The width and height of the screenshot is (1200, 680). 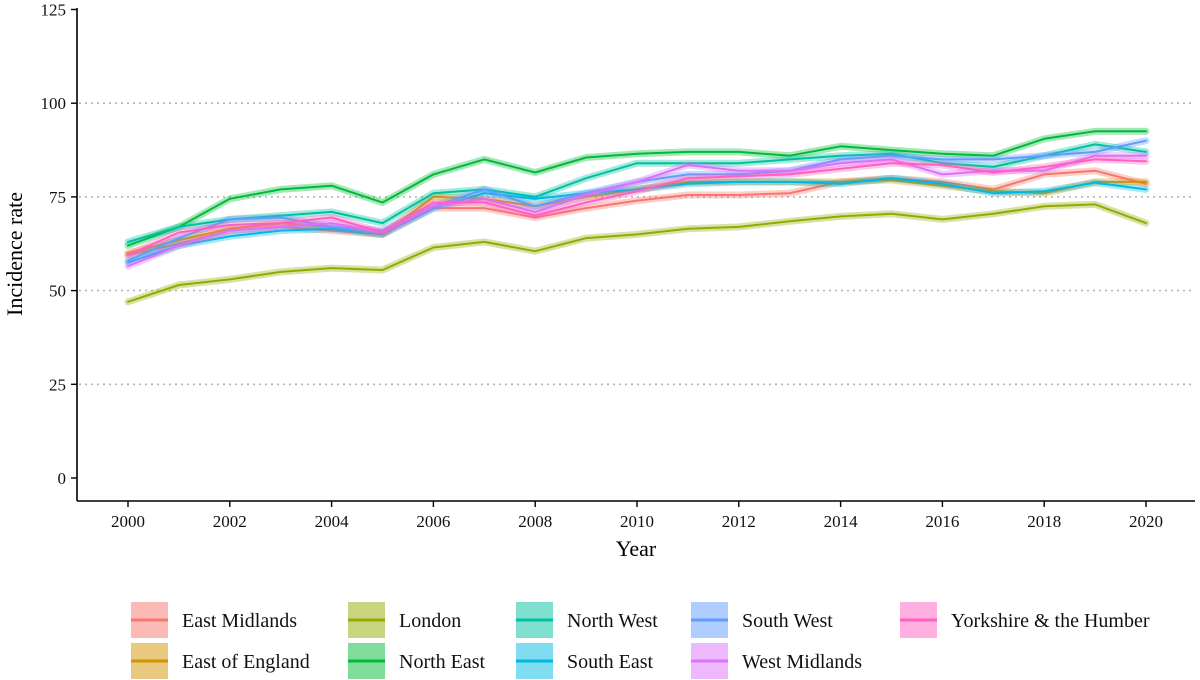 I want to click on y-tick-label: 125, so click(x=54, y=10).